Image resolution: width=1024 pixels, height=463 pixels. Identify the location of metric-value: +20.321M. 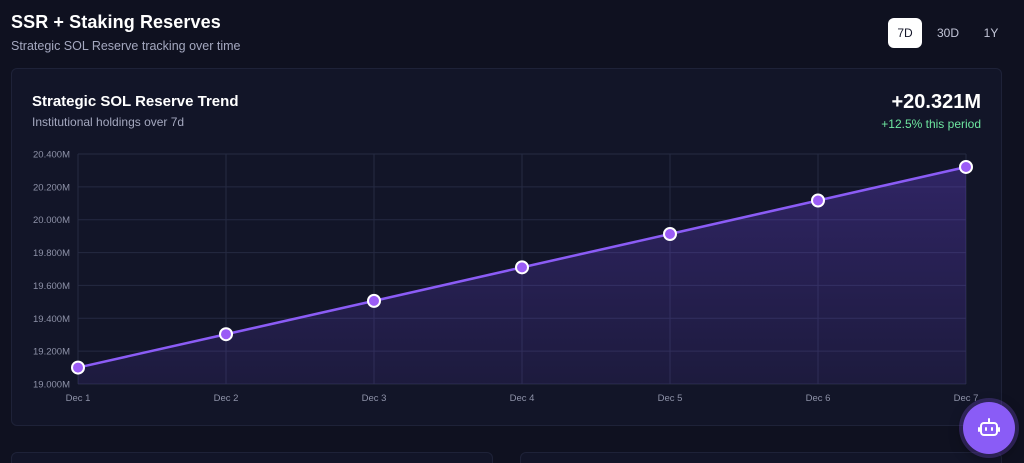
(936, 102).